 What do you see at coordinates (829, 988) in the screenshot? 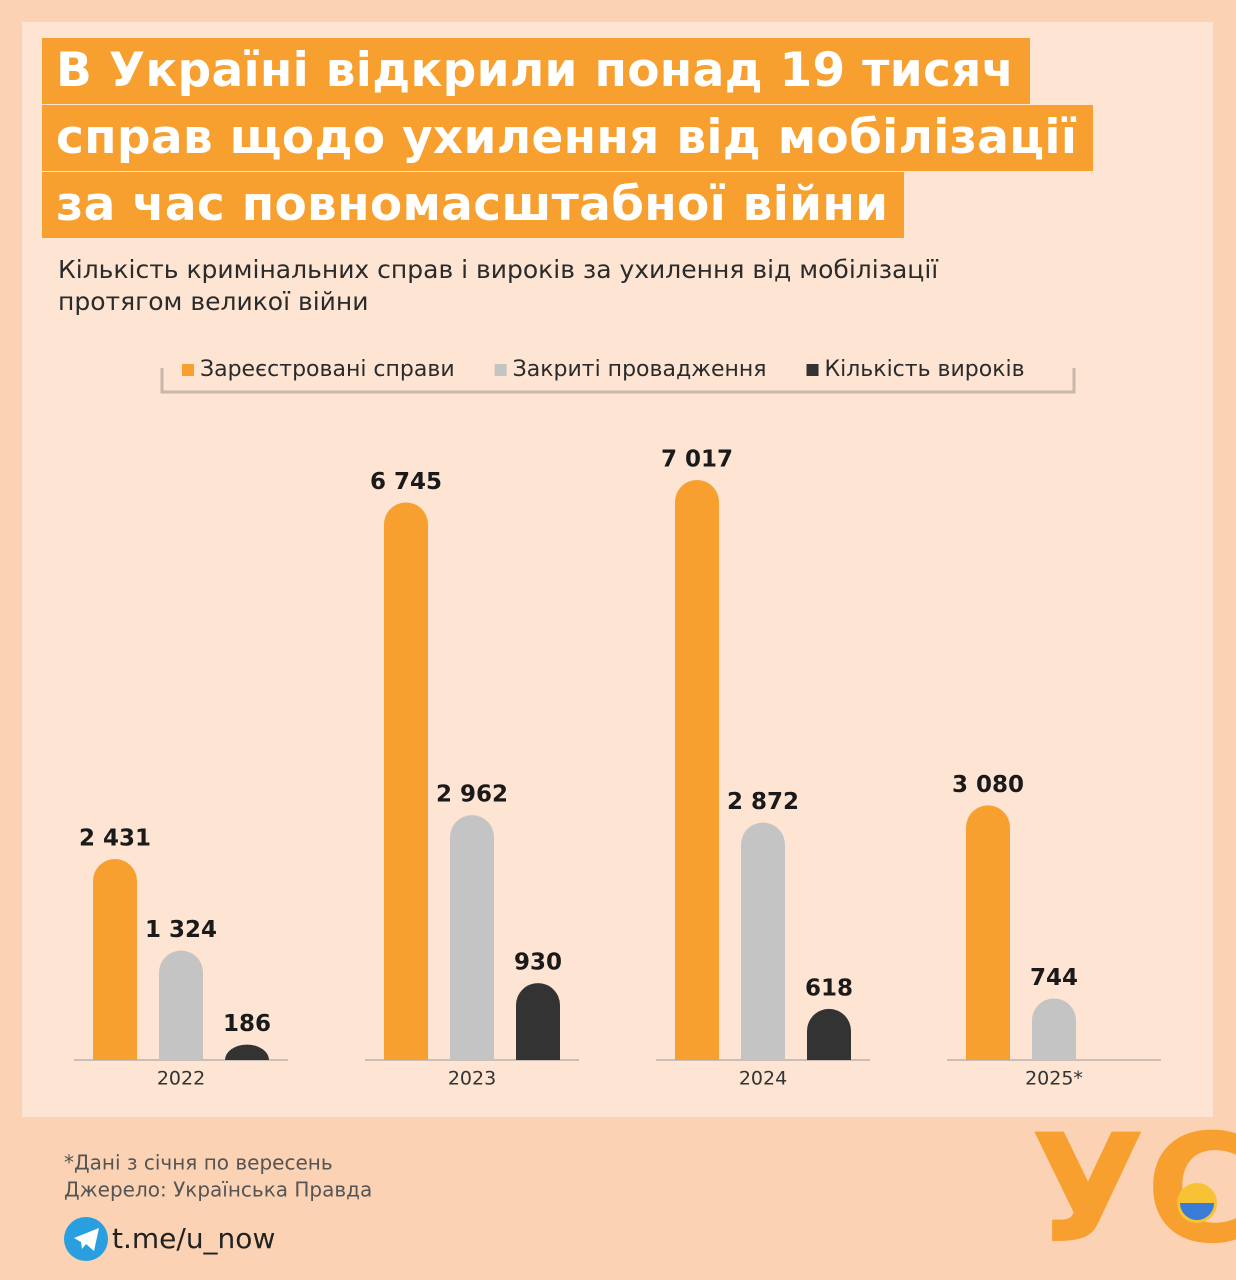
I see `value-label: 618` at bounding box center [829, 988].